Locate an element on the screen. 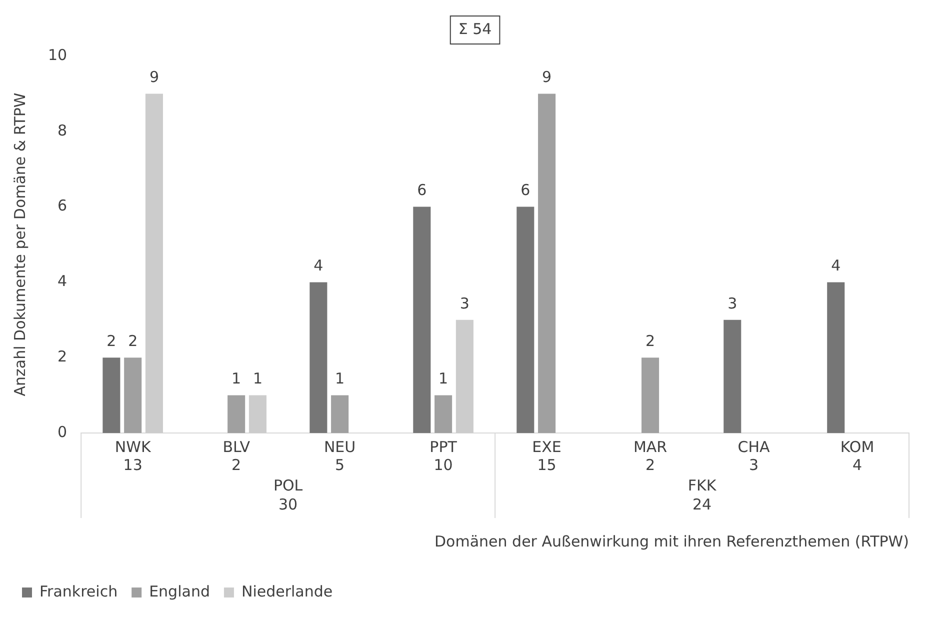 The width and height of the screenshot is (925, 618). x-axis-title: Domänen der Außenwirkung mit ihren Referenzthemen (RTPW) is located at coordinates (671, 541).